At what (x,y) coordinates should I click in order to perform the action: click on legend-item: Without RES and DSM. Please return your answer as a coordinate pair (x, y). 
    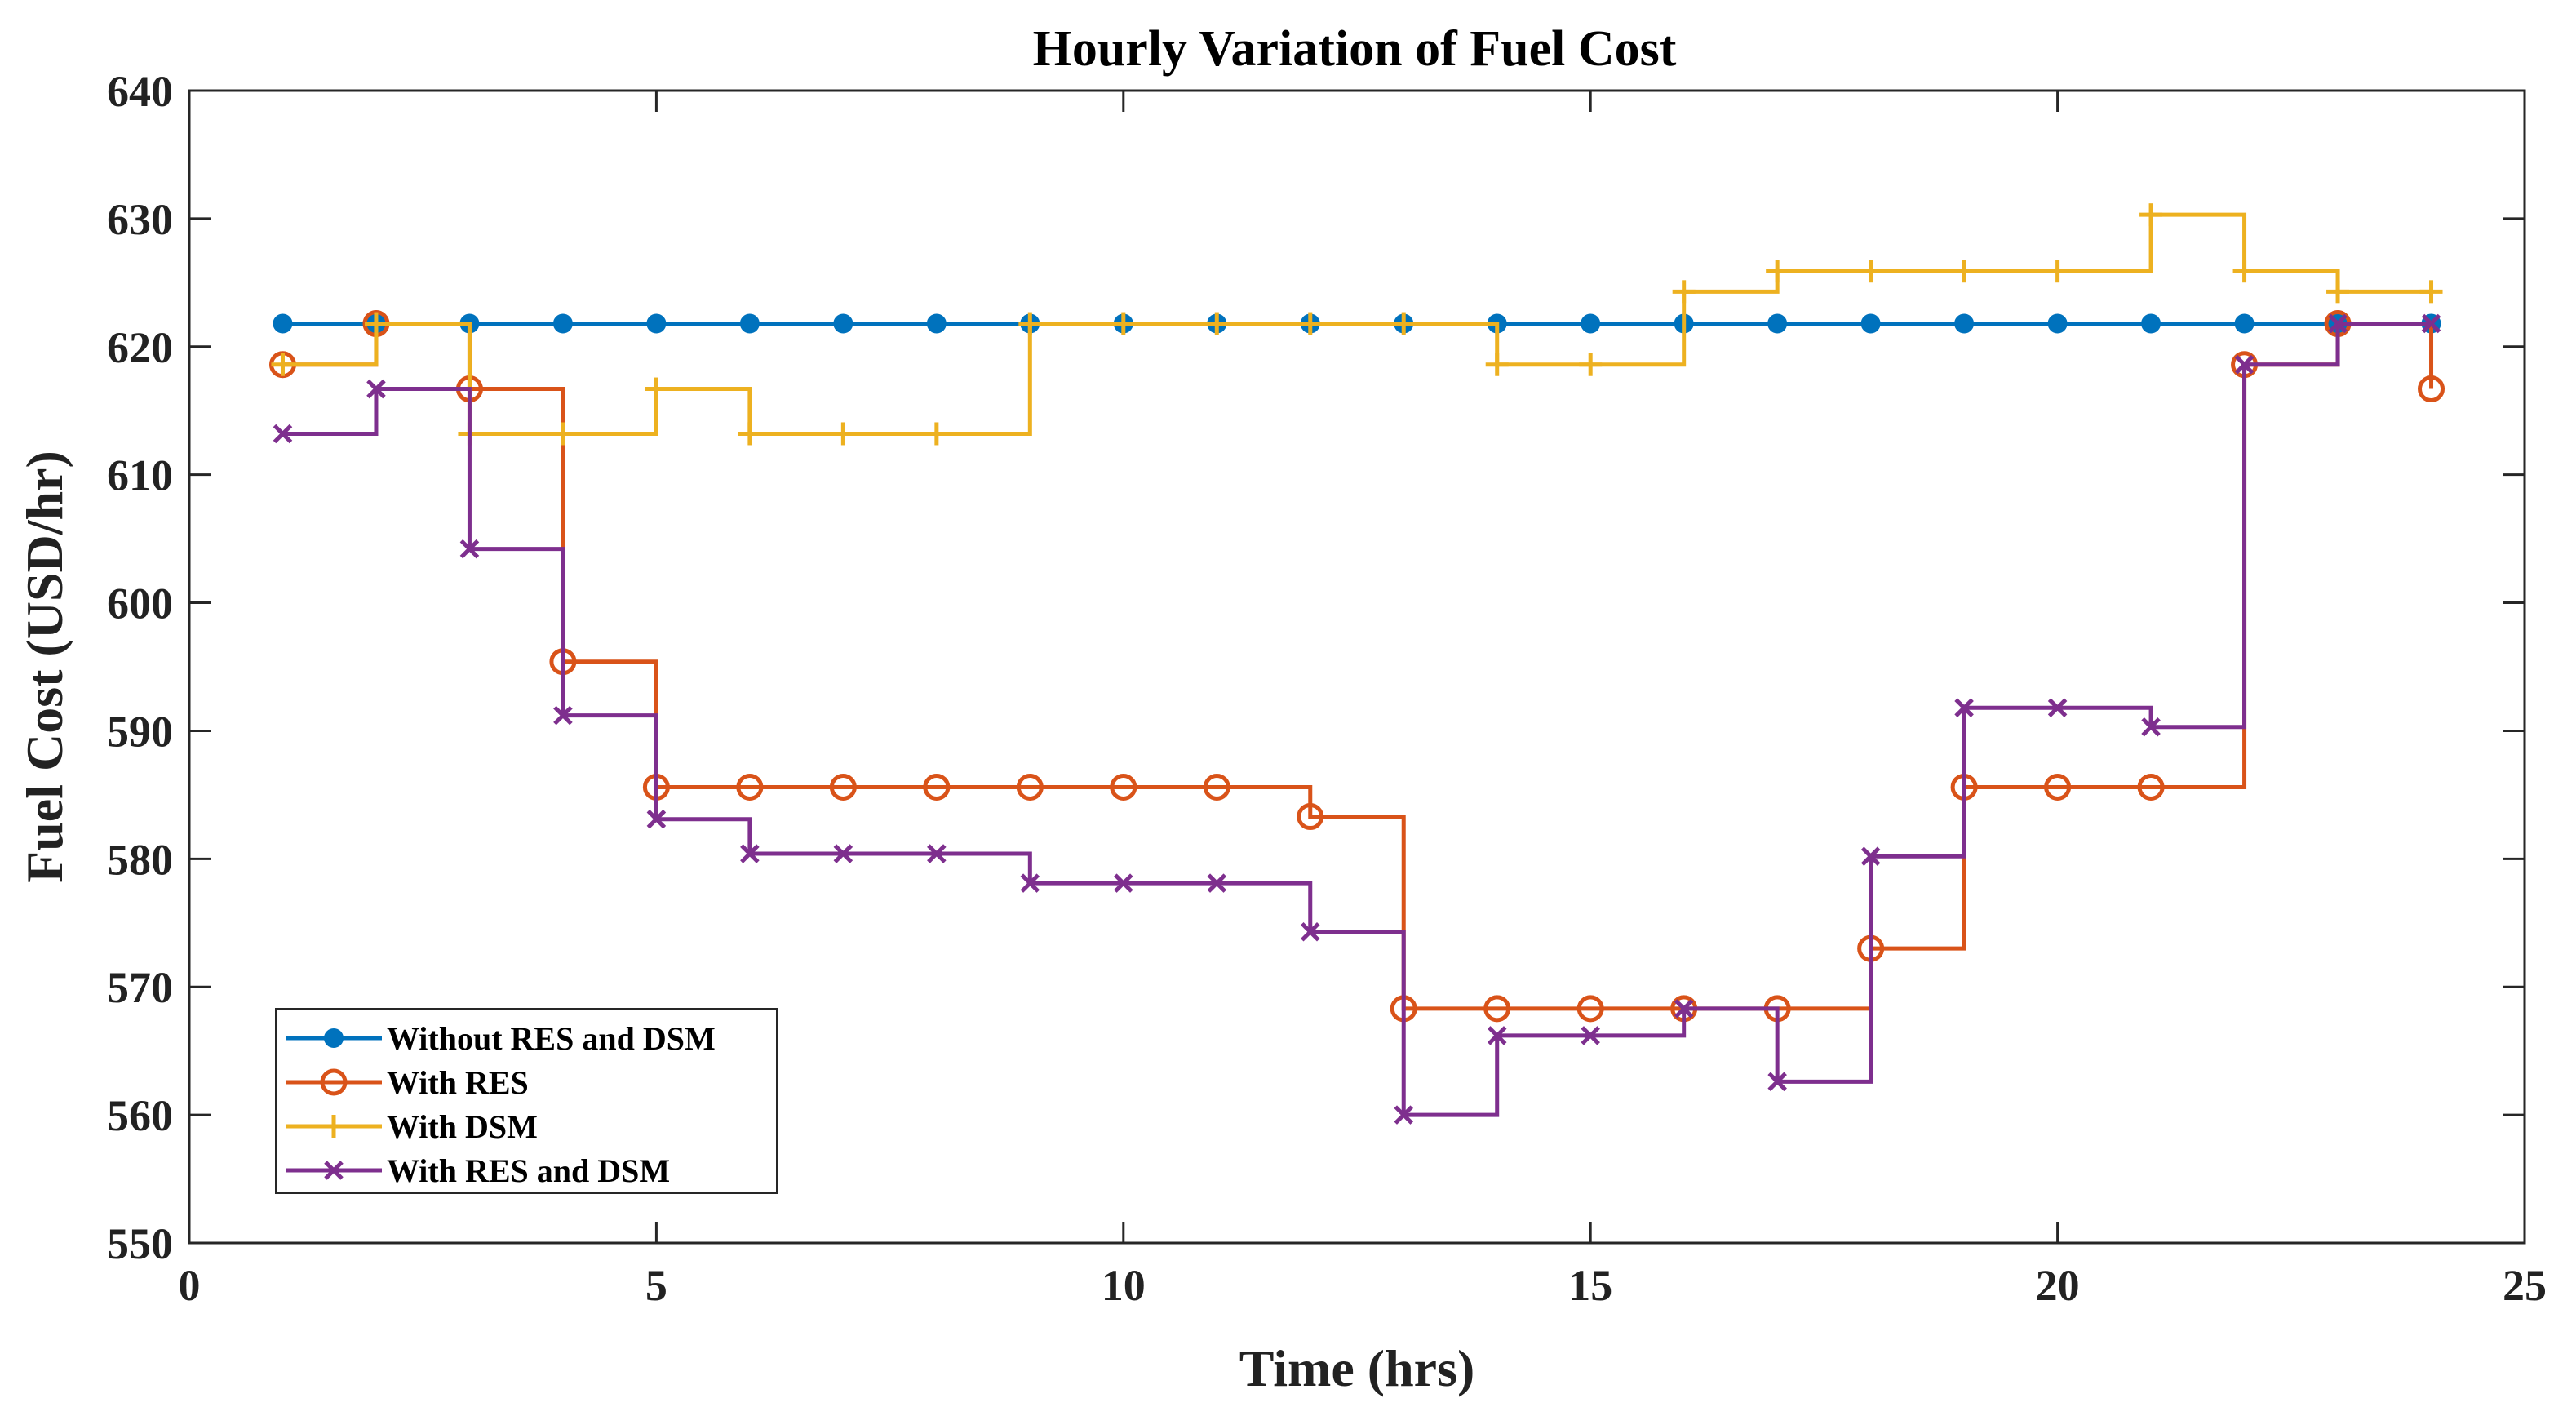
    Looking at the image, I should click on (501, 1038).